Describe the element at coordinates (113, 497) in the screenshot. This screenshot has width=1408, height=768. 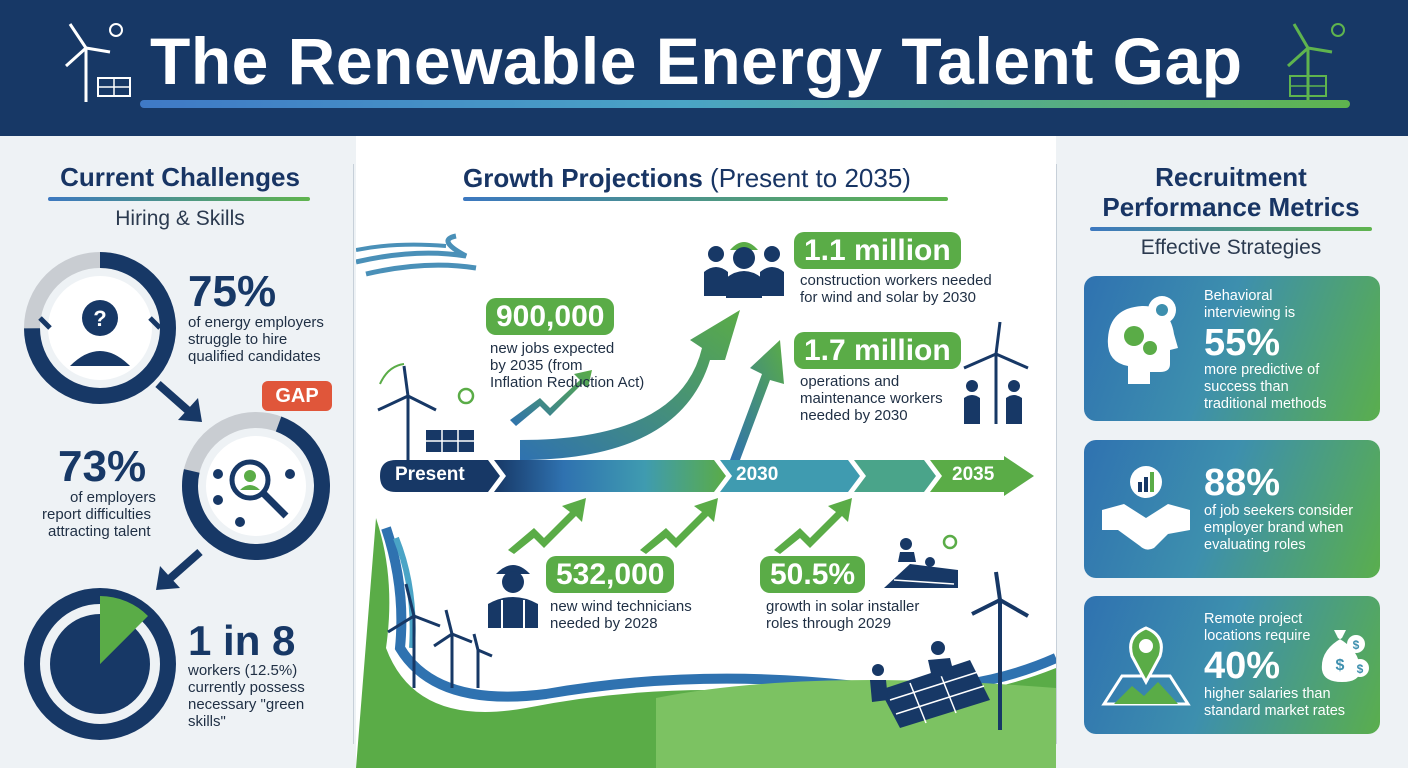
I see `stat-73-line1: of employers` at that location.